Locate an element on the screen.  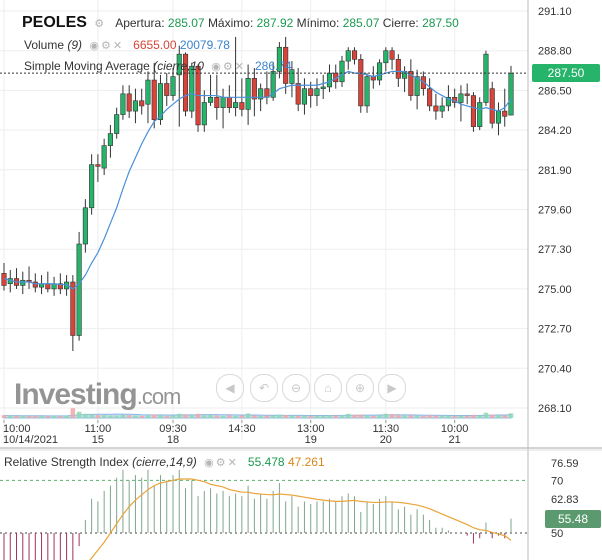
maximo-label: Máximo: is located at coordinates (230, 23).